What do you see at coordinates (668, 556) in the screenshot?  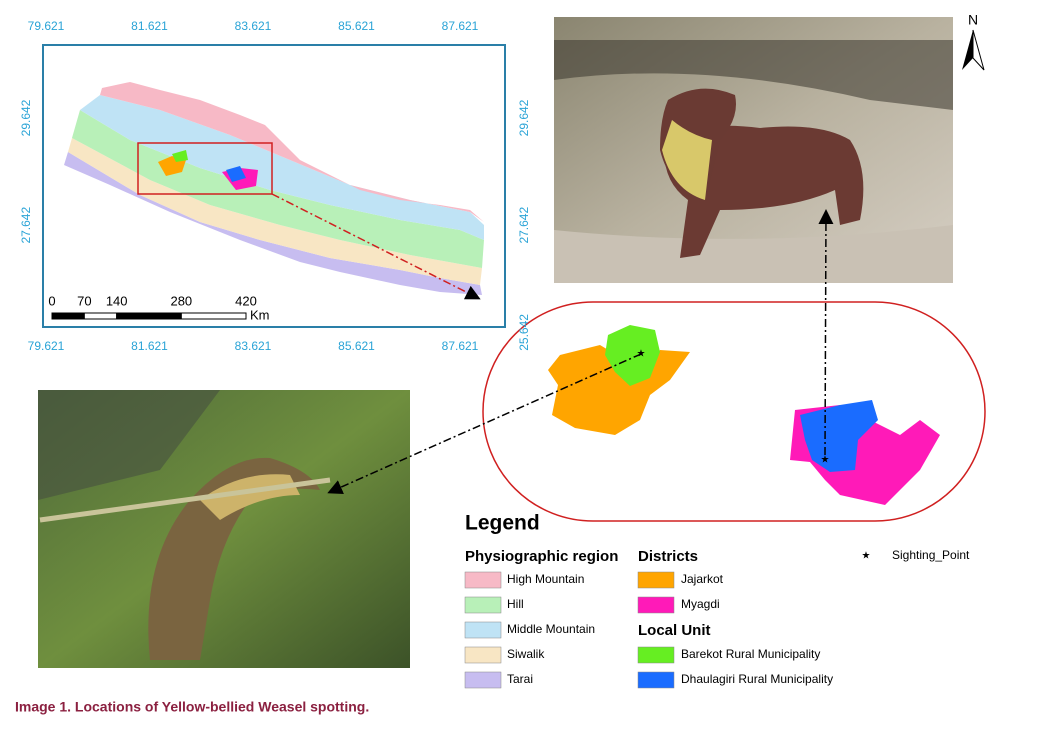 I see `legend-heading: Districts` at bounding box center [668, 556].